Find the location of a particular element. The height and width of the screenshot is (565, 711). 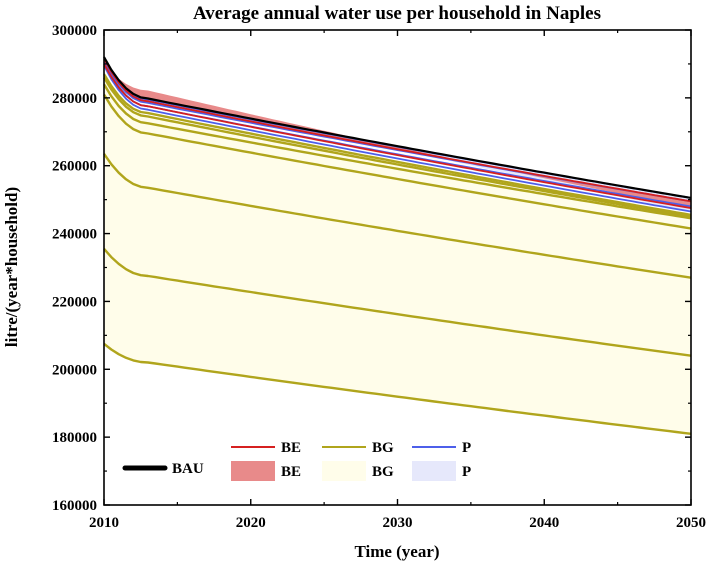

y-tick-label: 160000 is located at coordinates (74, 506).